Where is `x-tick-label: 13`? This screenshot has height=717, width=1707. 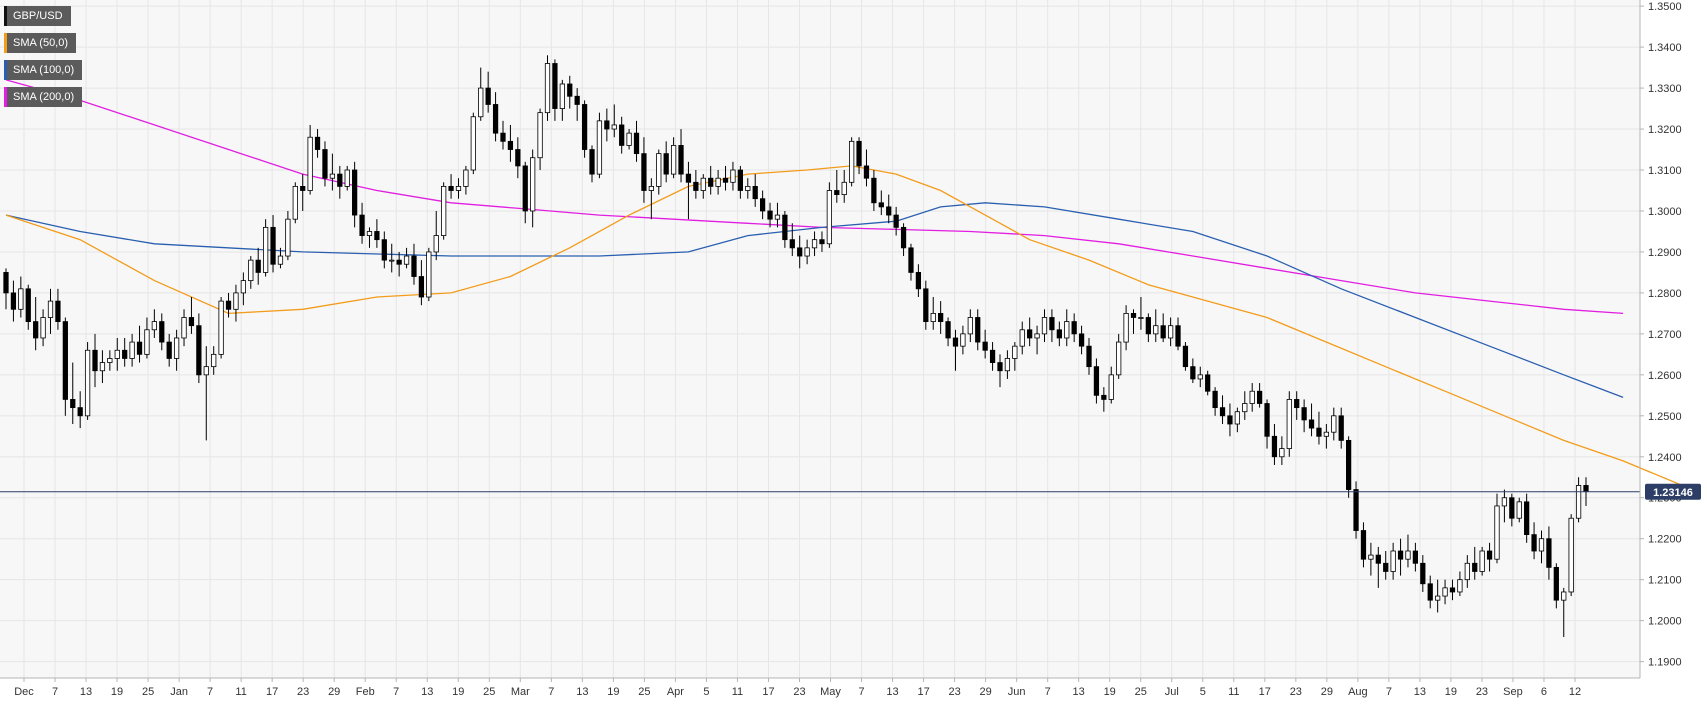 x-tick-label: 13 is located at coordinates (582, 692).